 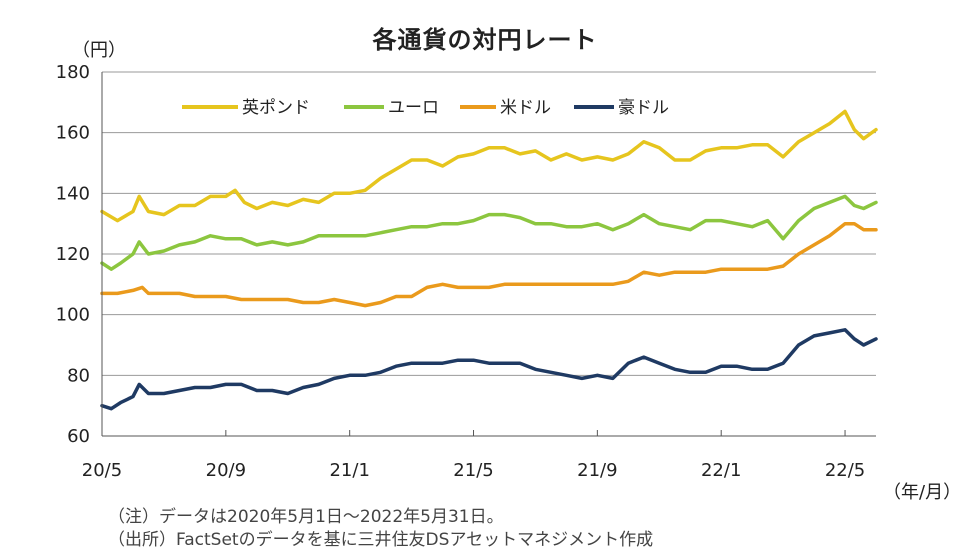 I want to click on legend-label: 豪ドル, so click(x=643, y=107).